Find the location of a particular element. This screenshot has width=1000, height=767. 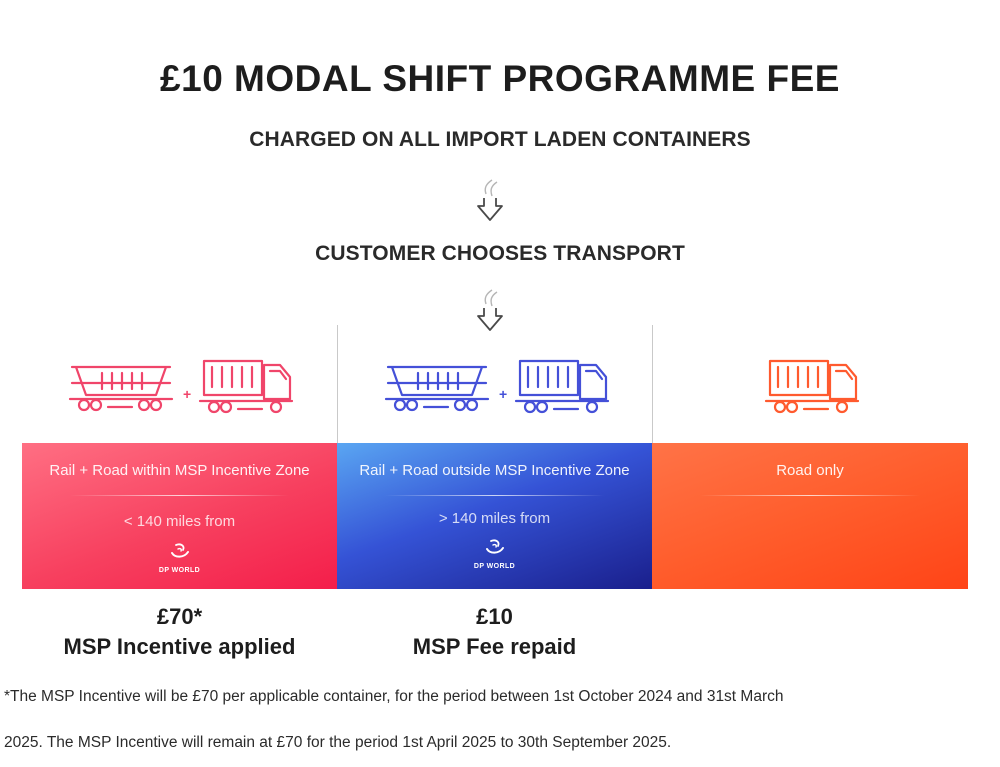

page-title: £10 MODAL SHIFT PROGRAMME FEE is located at coordinates (500, 78).